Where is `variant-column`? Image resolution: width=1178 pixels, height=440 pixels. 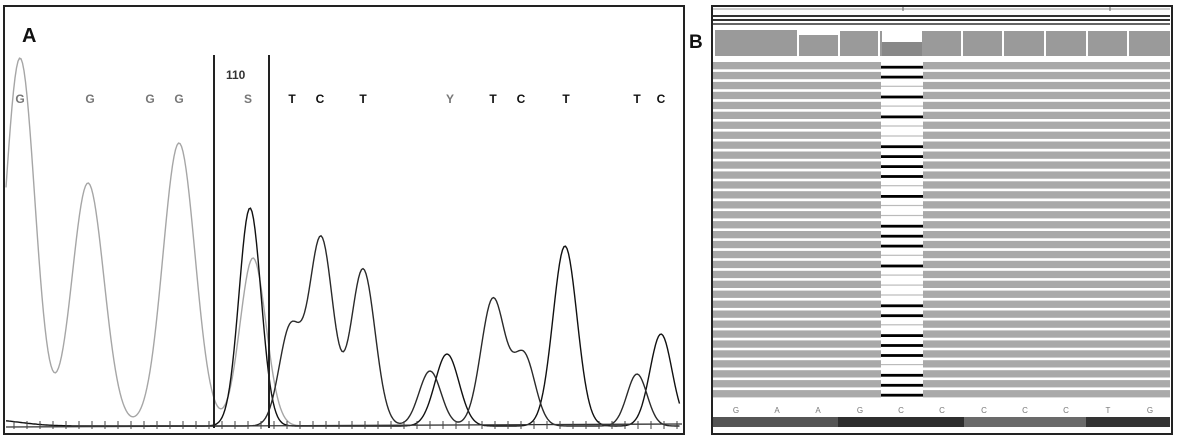
variant-column is located at coordinates (902, 230).